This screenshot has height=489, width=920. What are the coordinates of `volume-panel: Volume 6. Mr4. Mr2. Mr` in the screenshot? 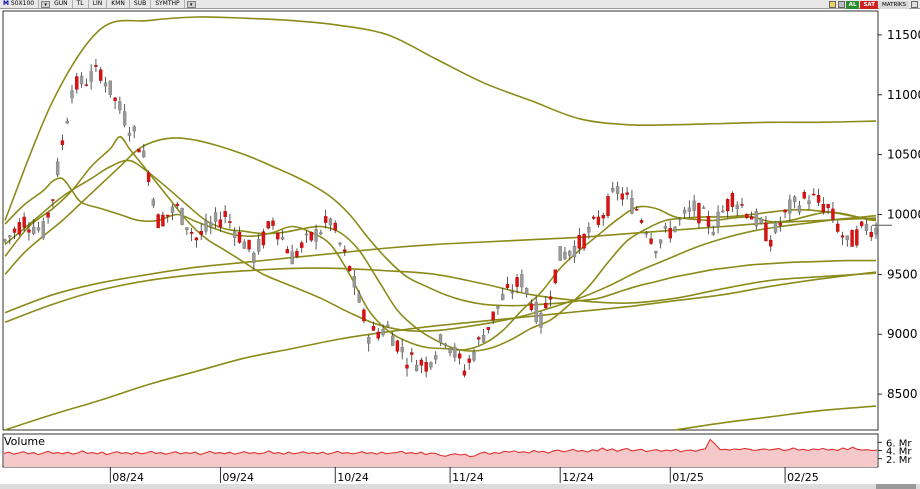 It's located at (457, 450).